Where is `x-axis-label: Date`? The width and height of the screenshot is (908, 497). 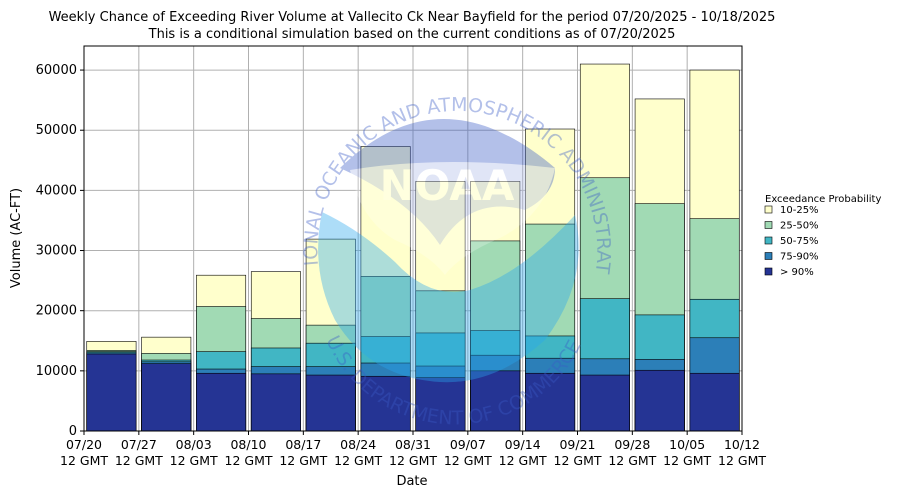
x-axis-label: Date is located at coordinates (411, 481).